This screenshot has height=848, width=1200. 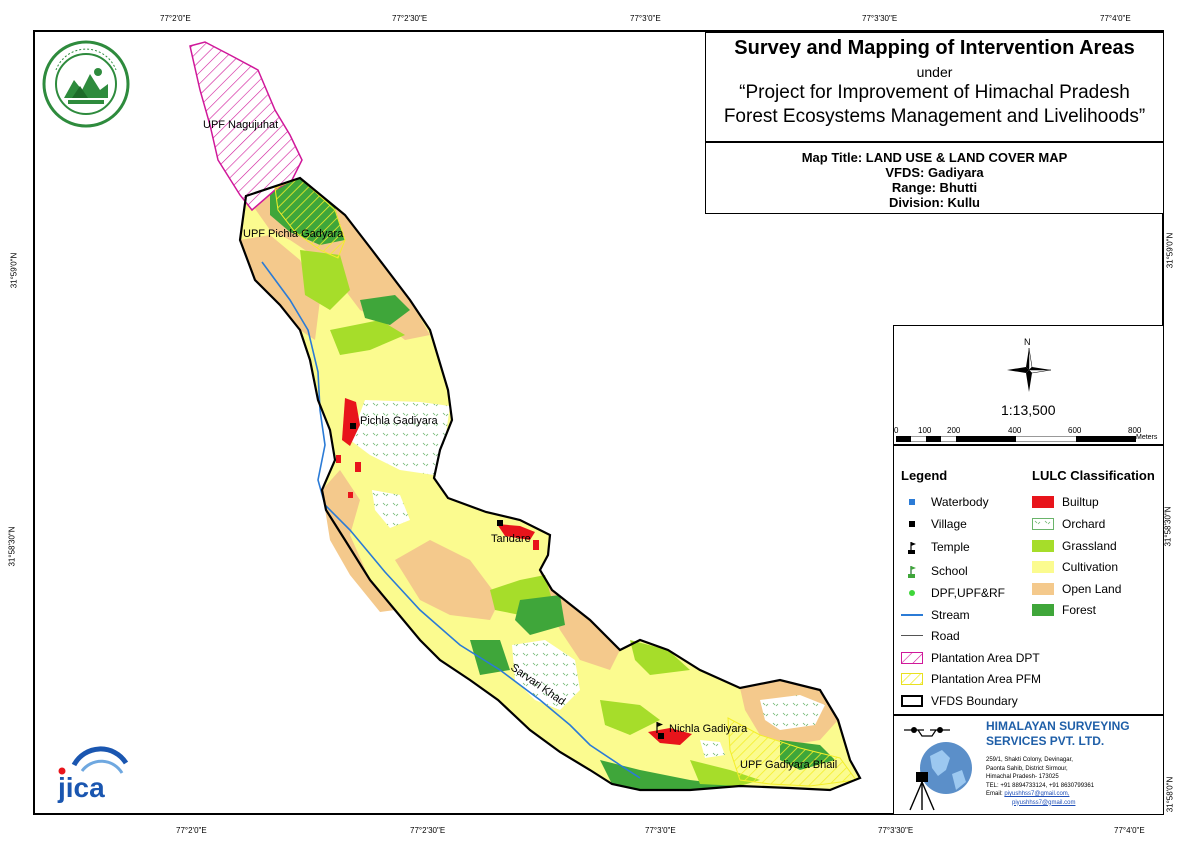 I want to click on lulc-item-forest: Forest, so click(x=1064, y=610).